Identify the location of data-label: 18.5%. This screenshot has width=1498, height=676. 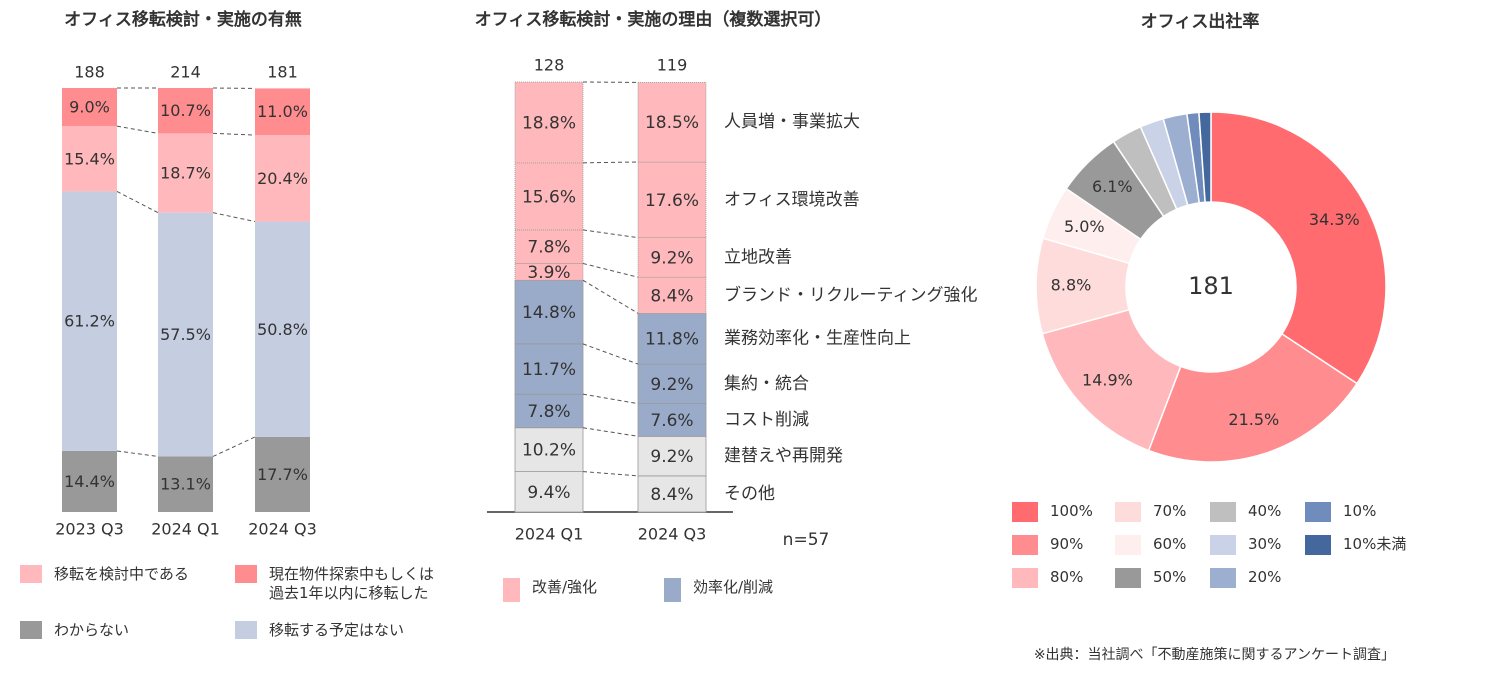
(672, 123).